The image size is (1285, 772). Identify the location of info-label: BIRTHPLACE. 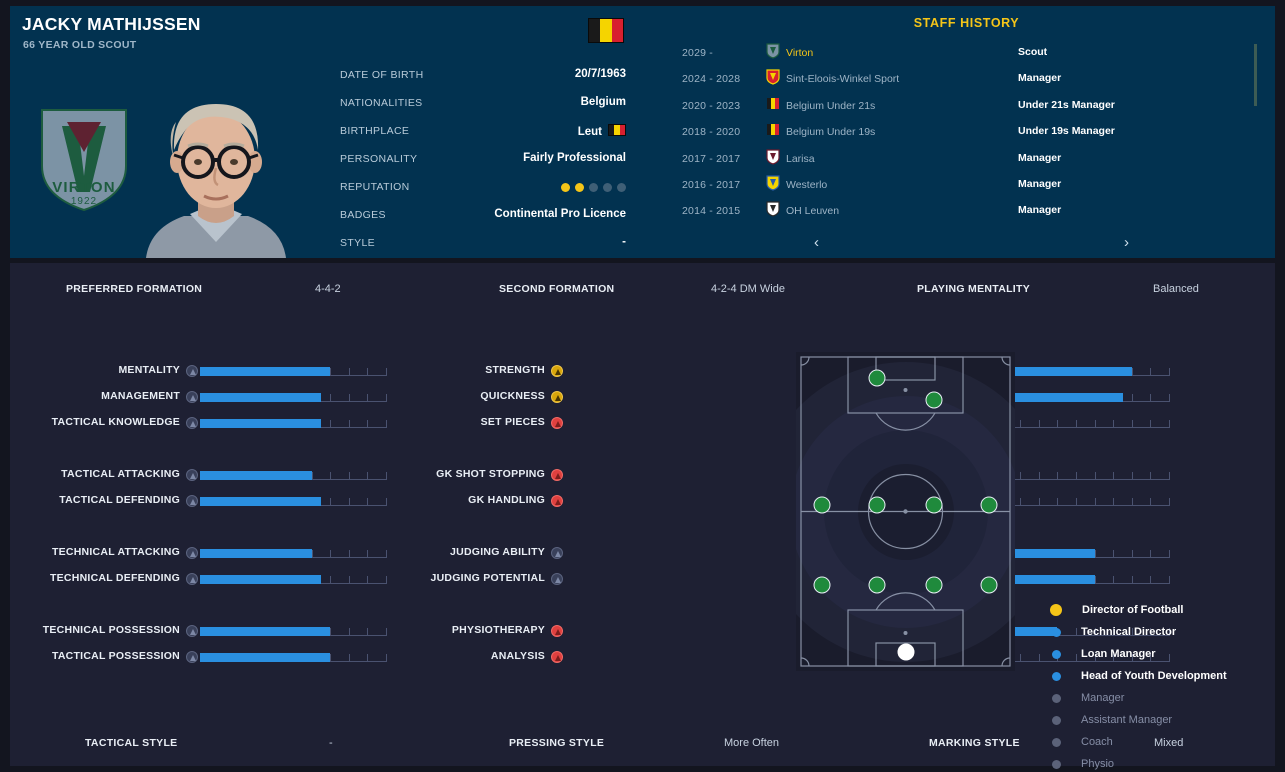
(375, 131).